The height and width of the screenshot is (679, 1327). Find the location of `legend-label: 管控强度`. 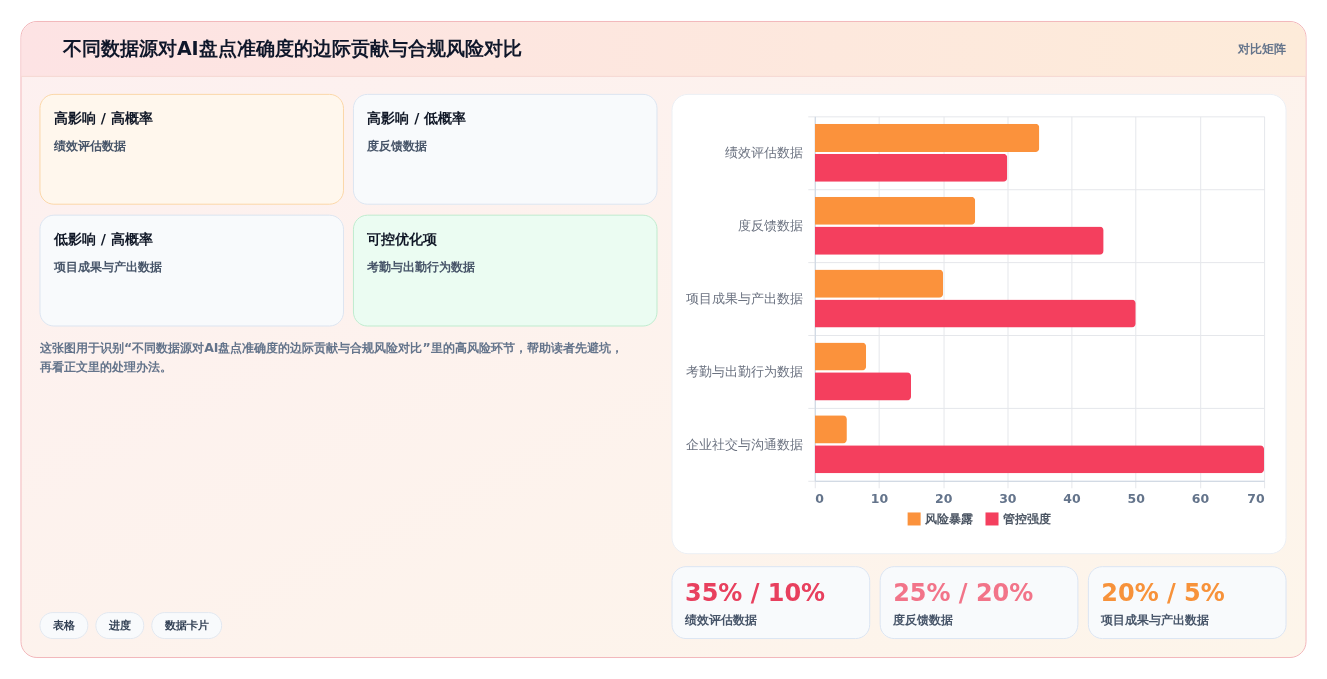

legend-label: 管控强度 is located at coordinates (1026, 518).